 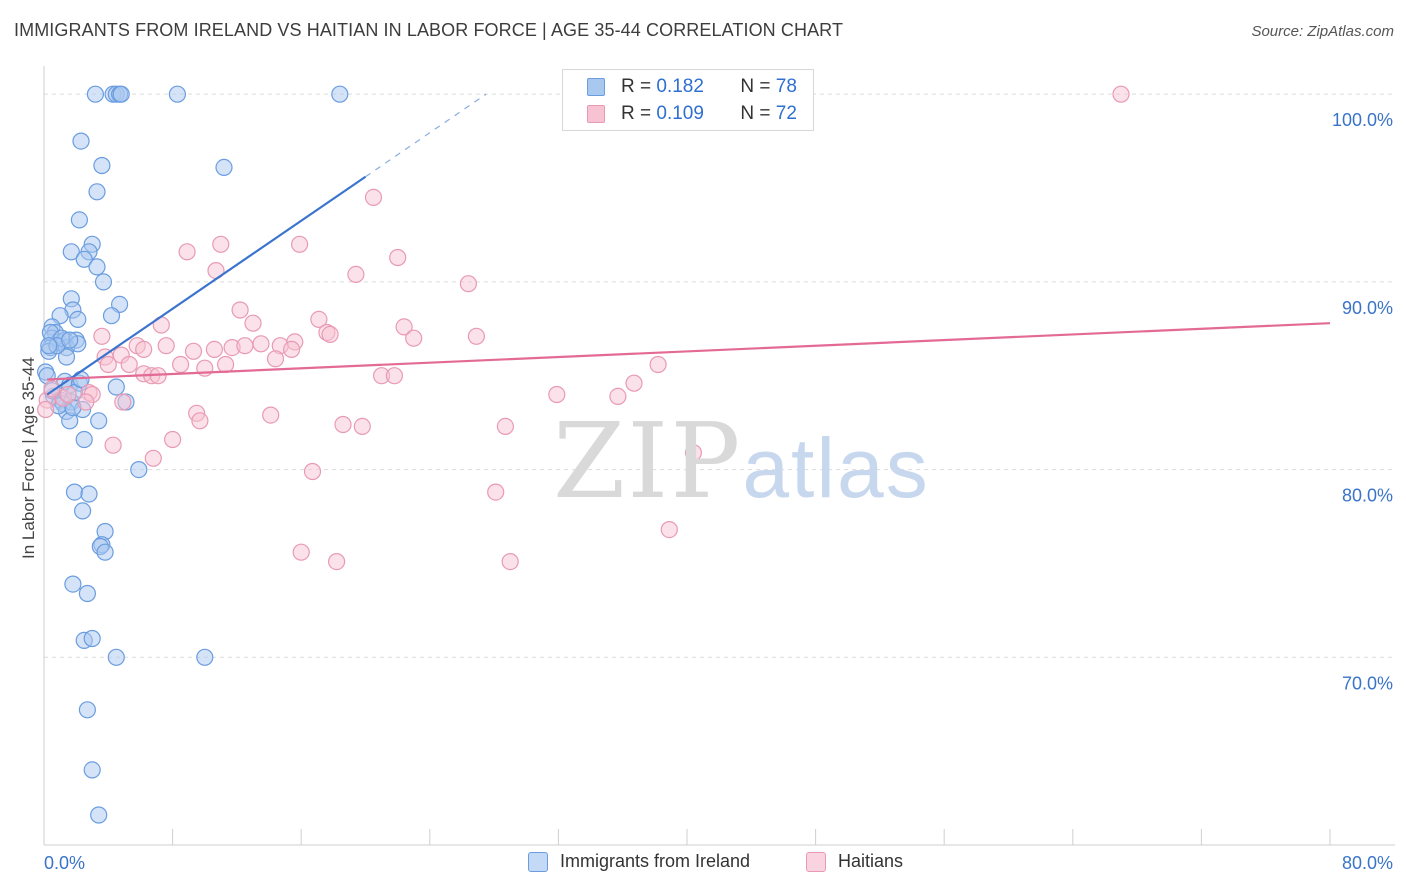 What do you see at coordinates (680, 86) in the screenshot?
I see `legend-r-value: 0.182` at bounding box center [680, 86].